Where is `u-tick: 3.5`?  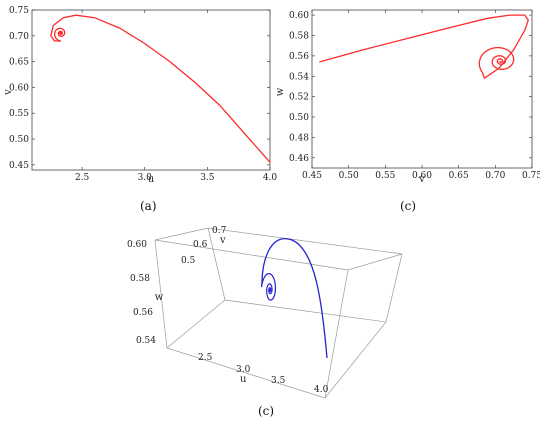
u-tick: 3.5 is located at coordinates (278, 381).